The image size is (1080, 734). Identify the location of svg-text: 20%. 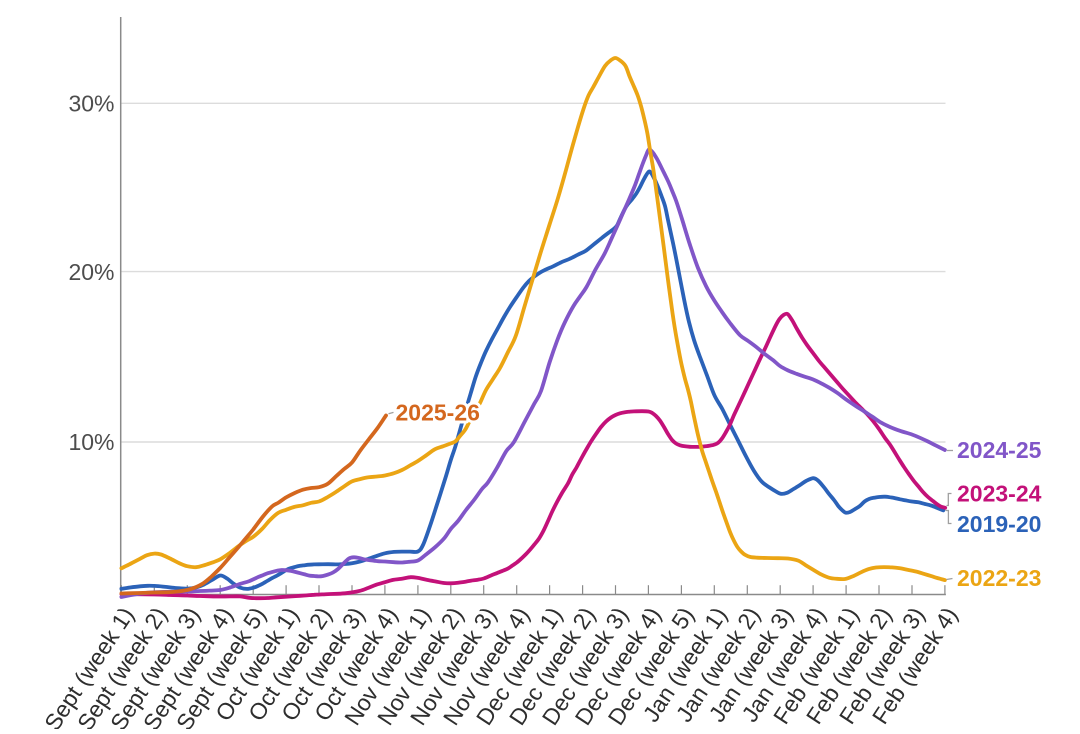
(91, 272).